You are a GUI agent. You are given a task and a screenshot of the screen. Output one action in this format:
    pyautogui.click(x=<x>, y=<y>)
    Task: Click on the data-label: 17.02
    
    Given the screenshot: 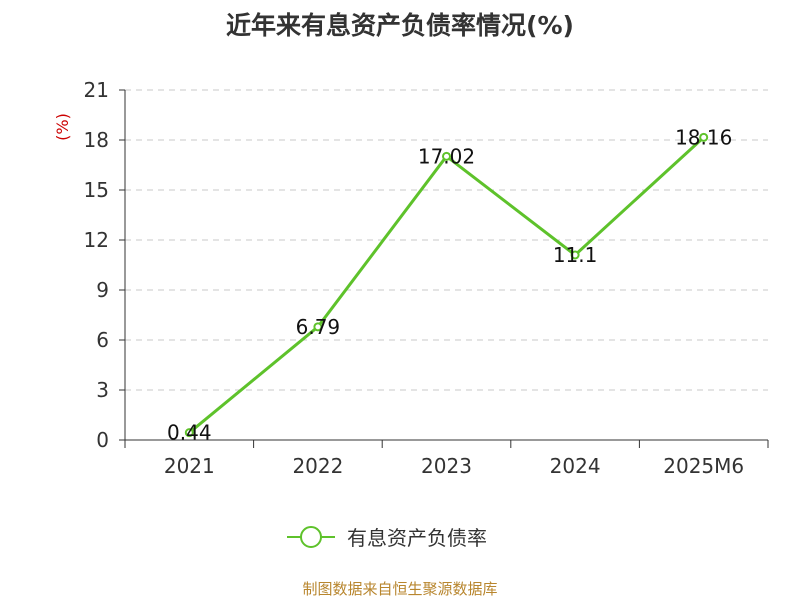 What is the action you would take?
    pyautogui.click(x=446, y=156)
    